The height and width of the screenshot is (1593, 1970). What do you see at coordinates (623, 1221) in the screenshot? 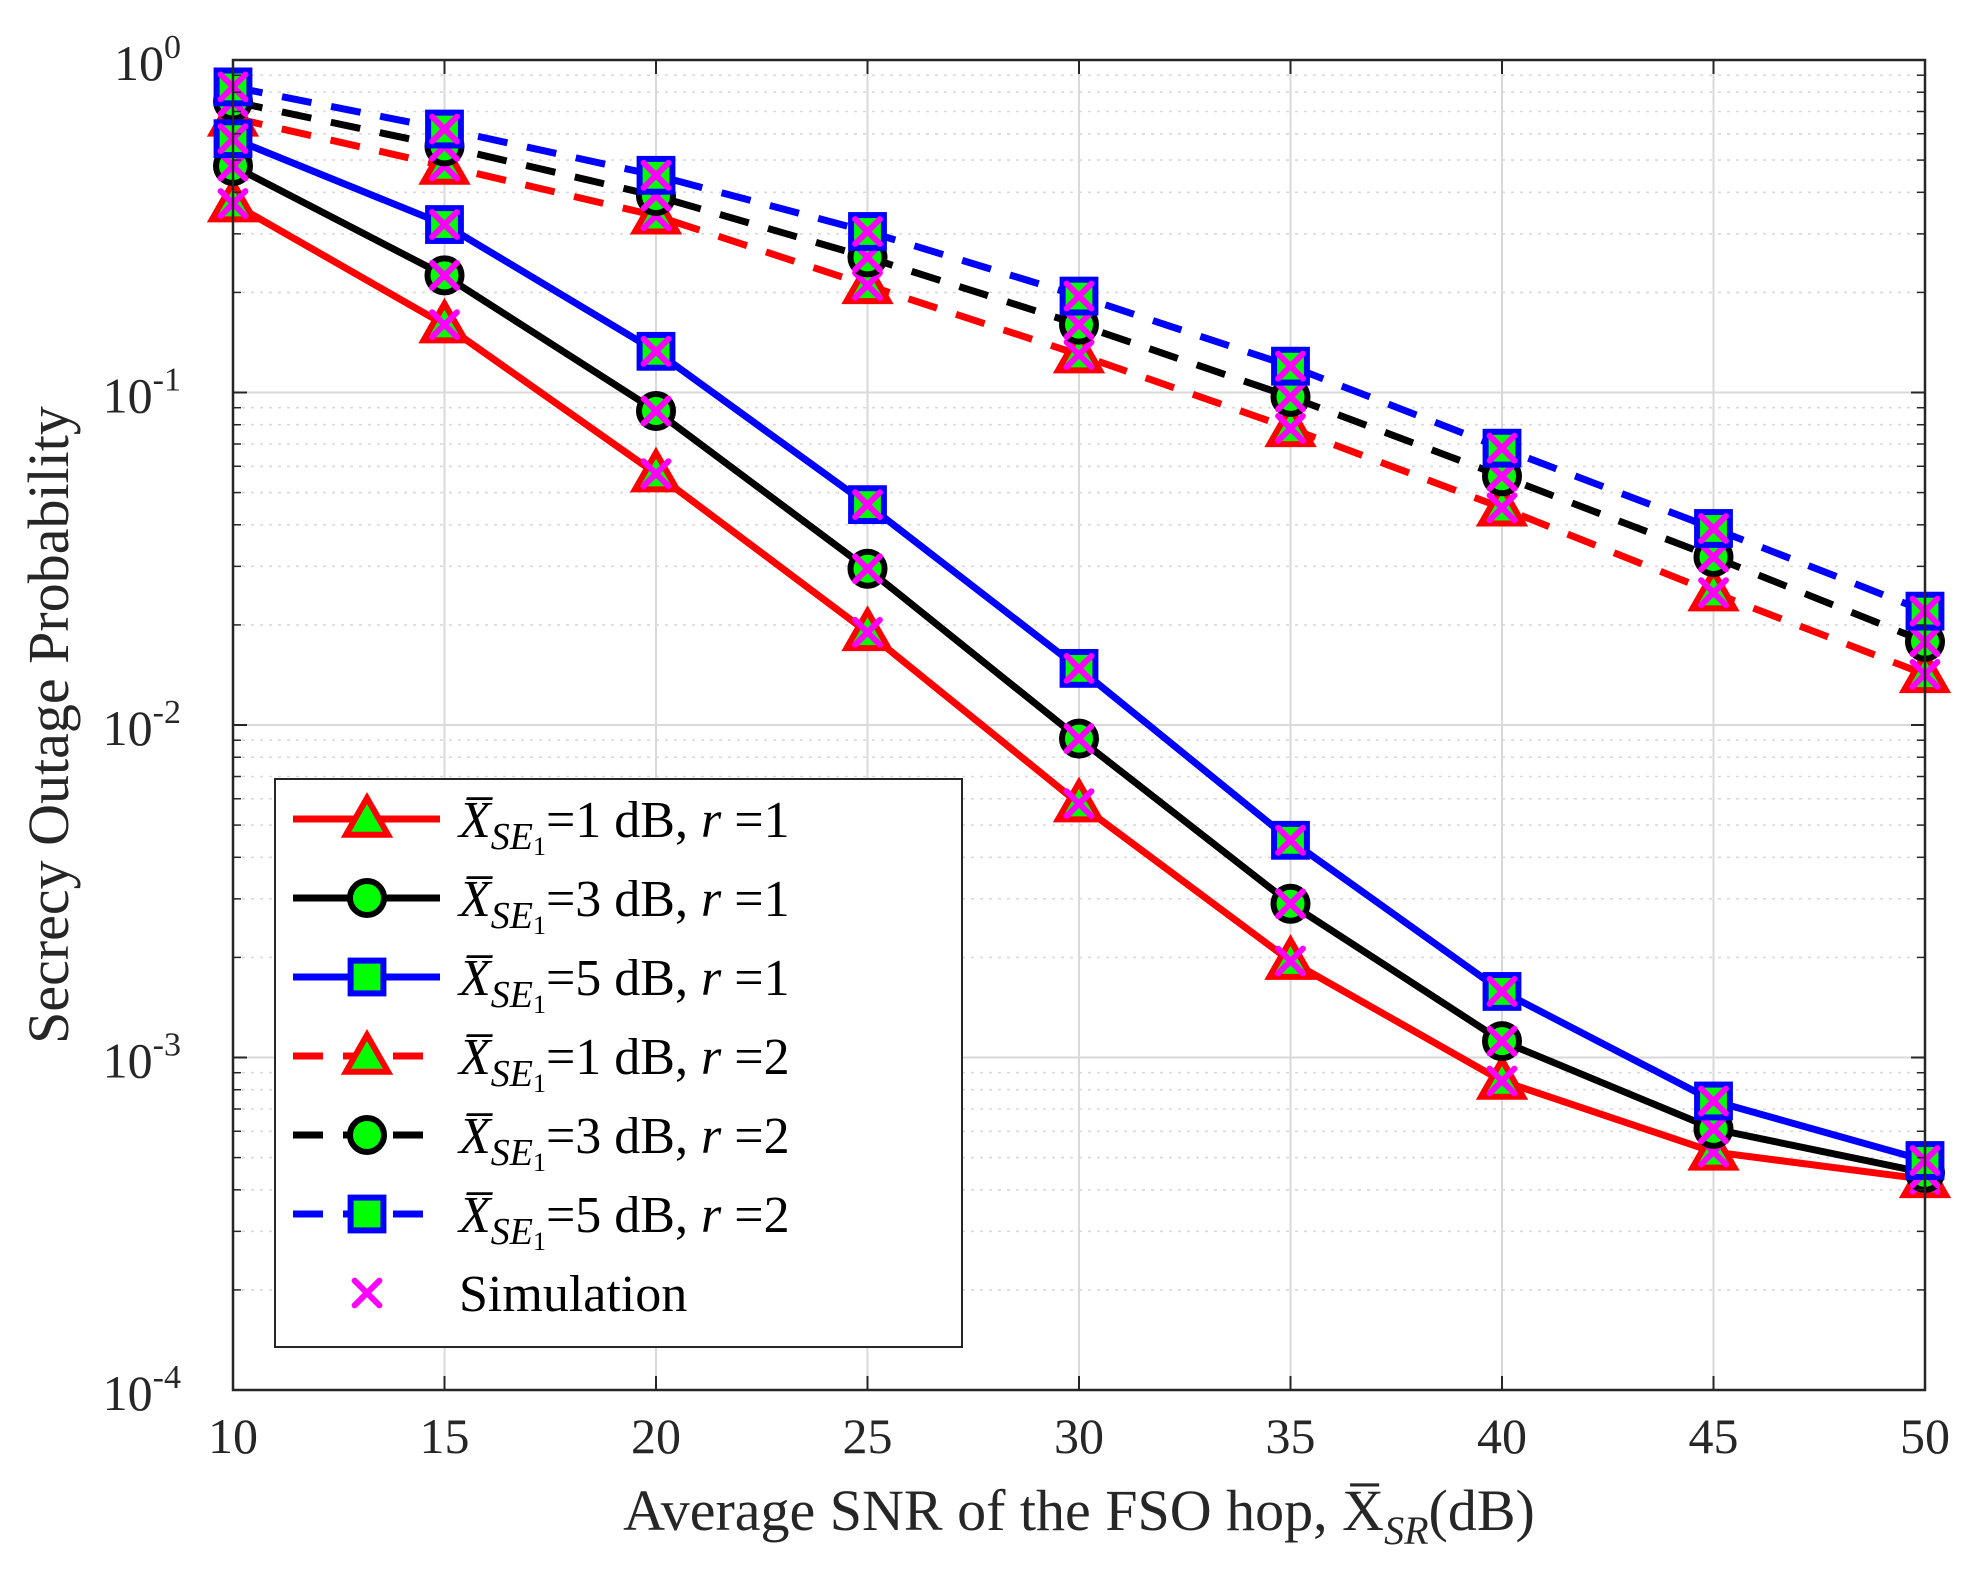
I see `legend-label: X̅SE1=5 dB, r =2` at bounding box center [623, 1221].